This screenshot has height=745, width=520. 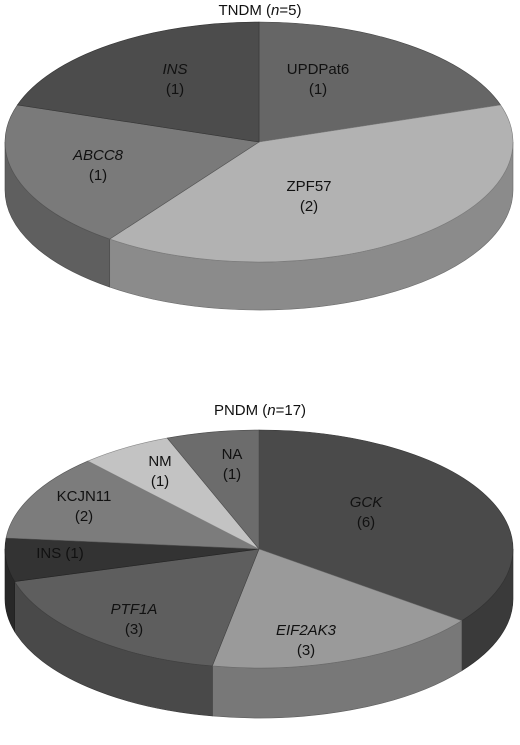 What do you see at coordinates (84, 496) in the screenshot?
I see `slice-label: KCJN11` at bounding box center [84, 496].